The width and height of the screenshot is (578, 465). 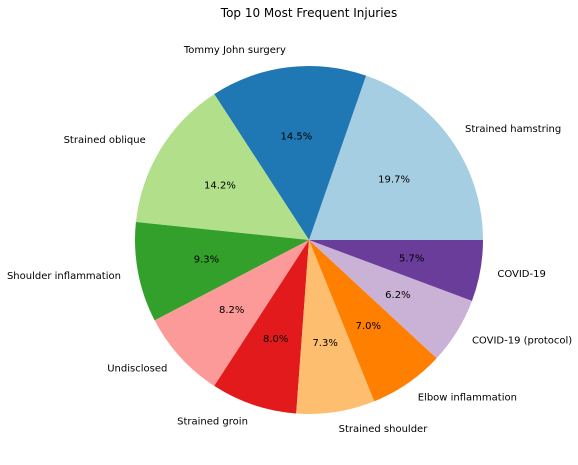 I want to click on chart-title: Top 10 Most Frequent Injuries, so click(x=308, y=13).